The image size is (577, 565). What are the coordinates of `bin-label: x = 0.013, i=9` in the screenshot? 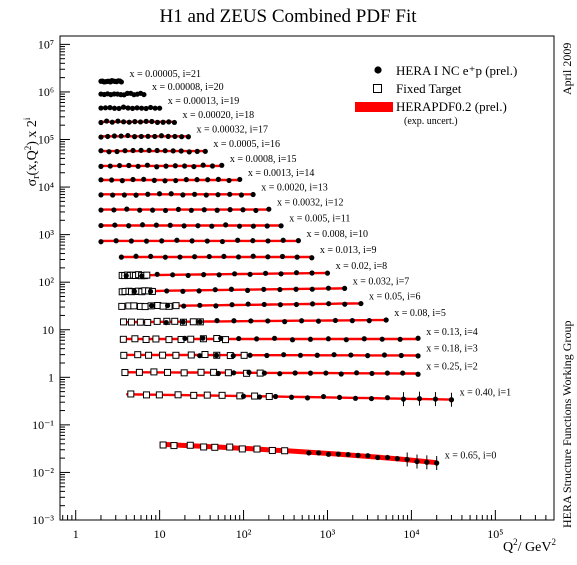 It's located at (348, 250).